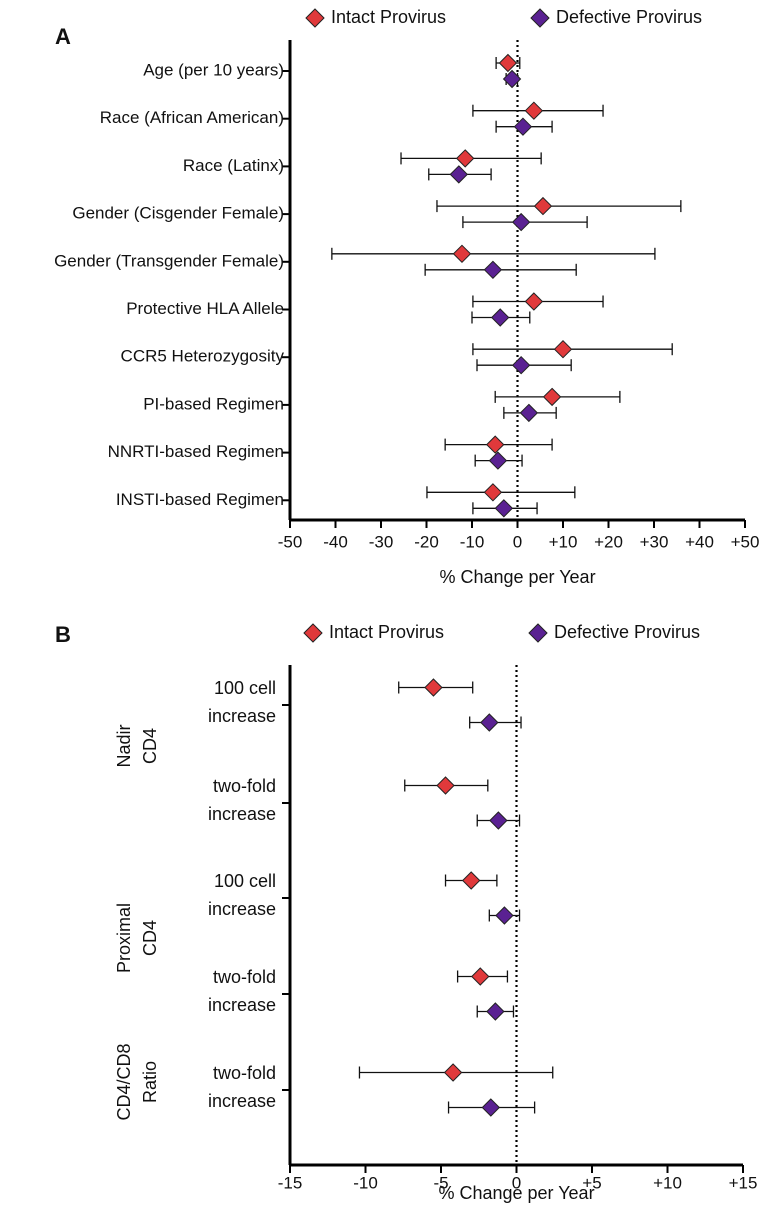  What do you see at coordinates (699, 541) in the screenshot?
I see `x-tick-label: +40` at bounding box center [699, 541].